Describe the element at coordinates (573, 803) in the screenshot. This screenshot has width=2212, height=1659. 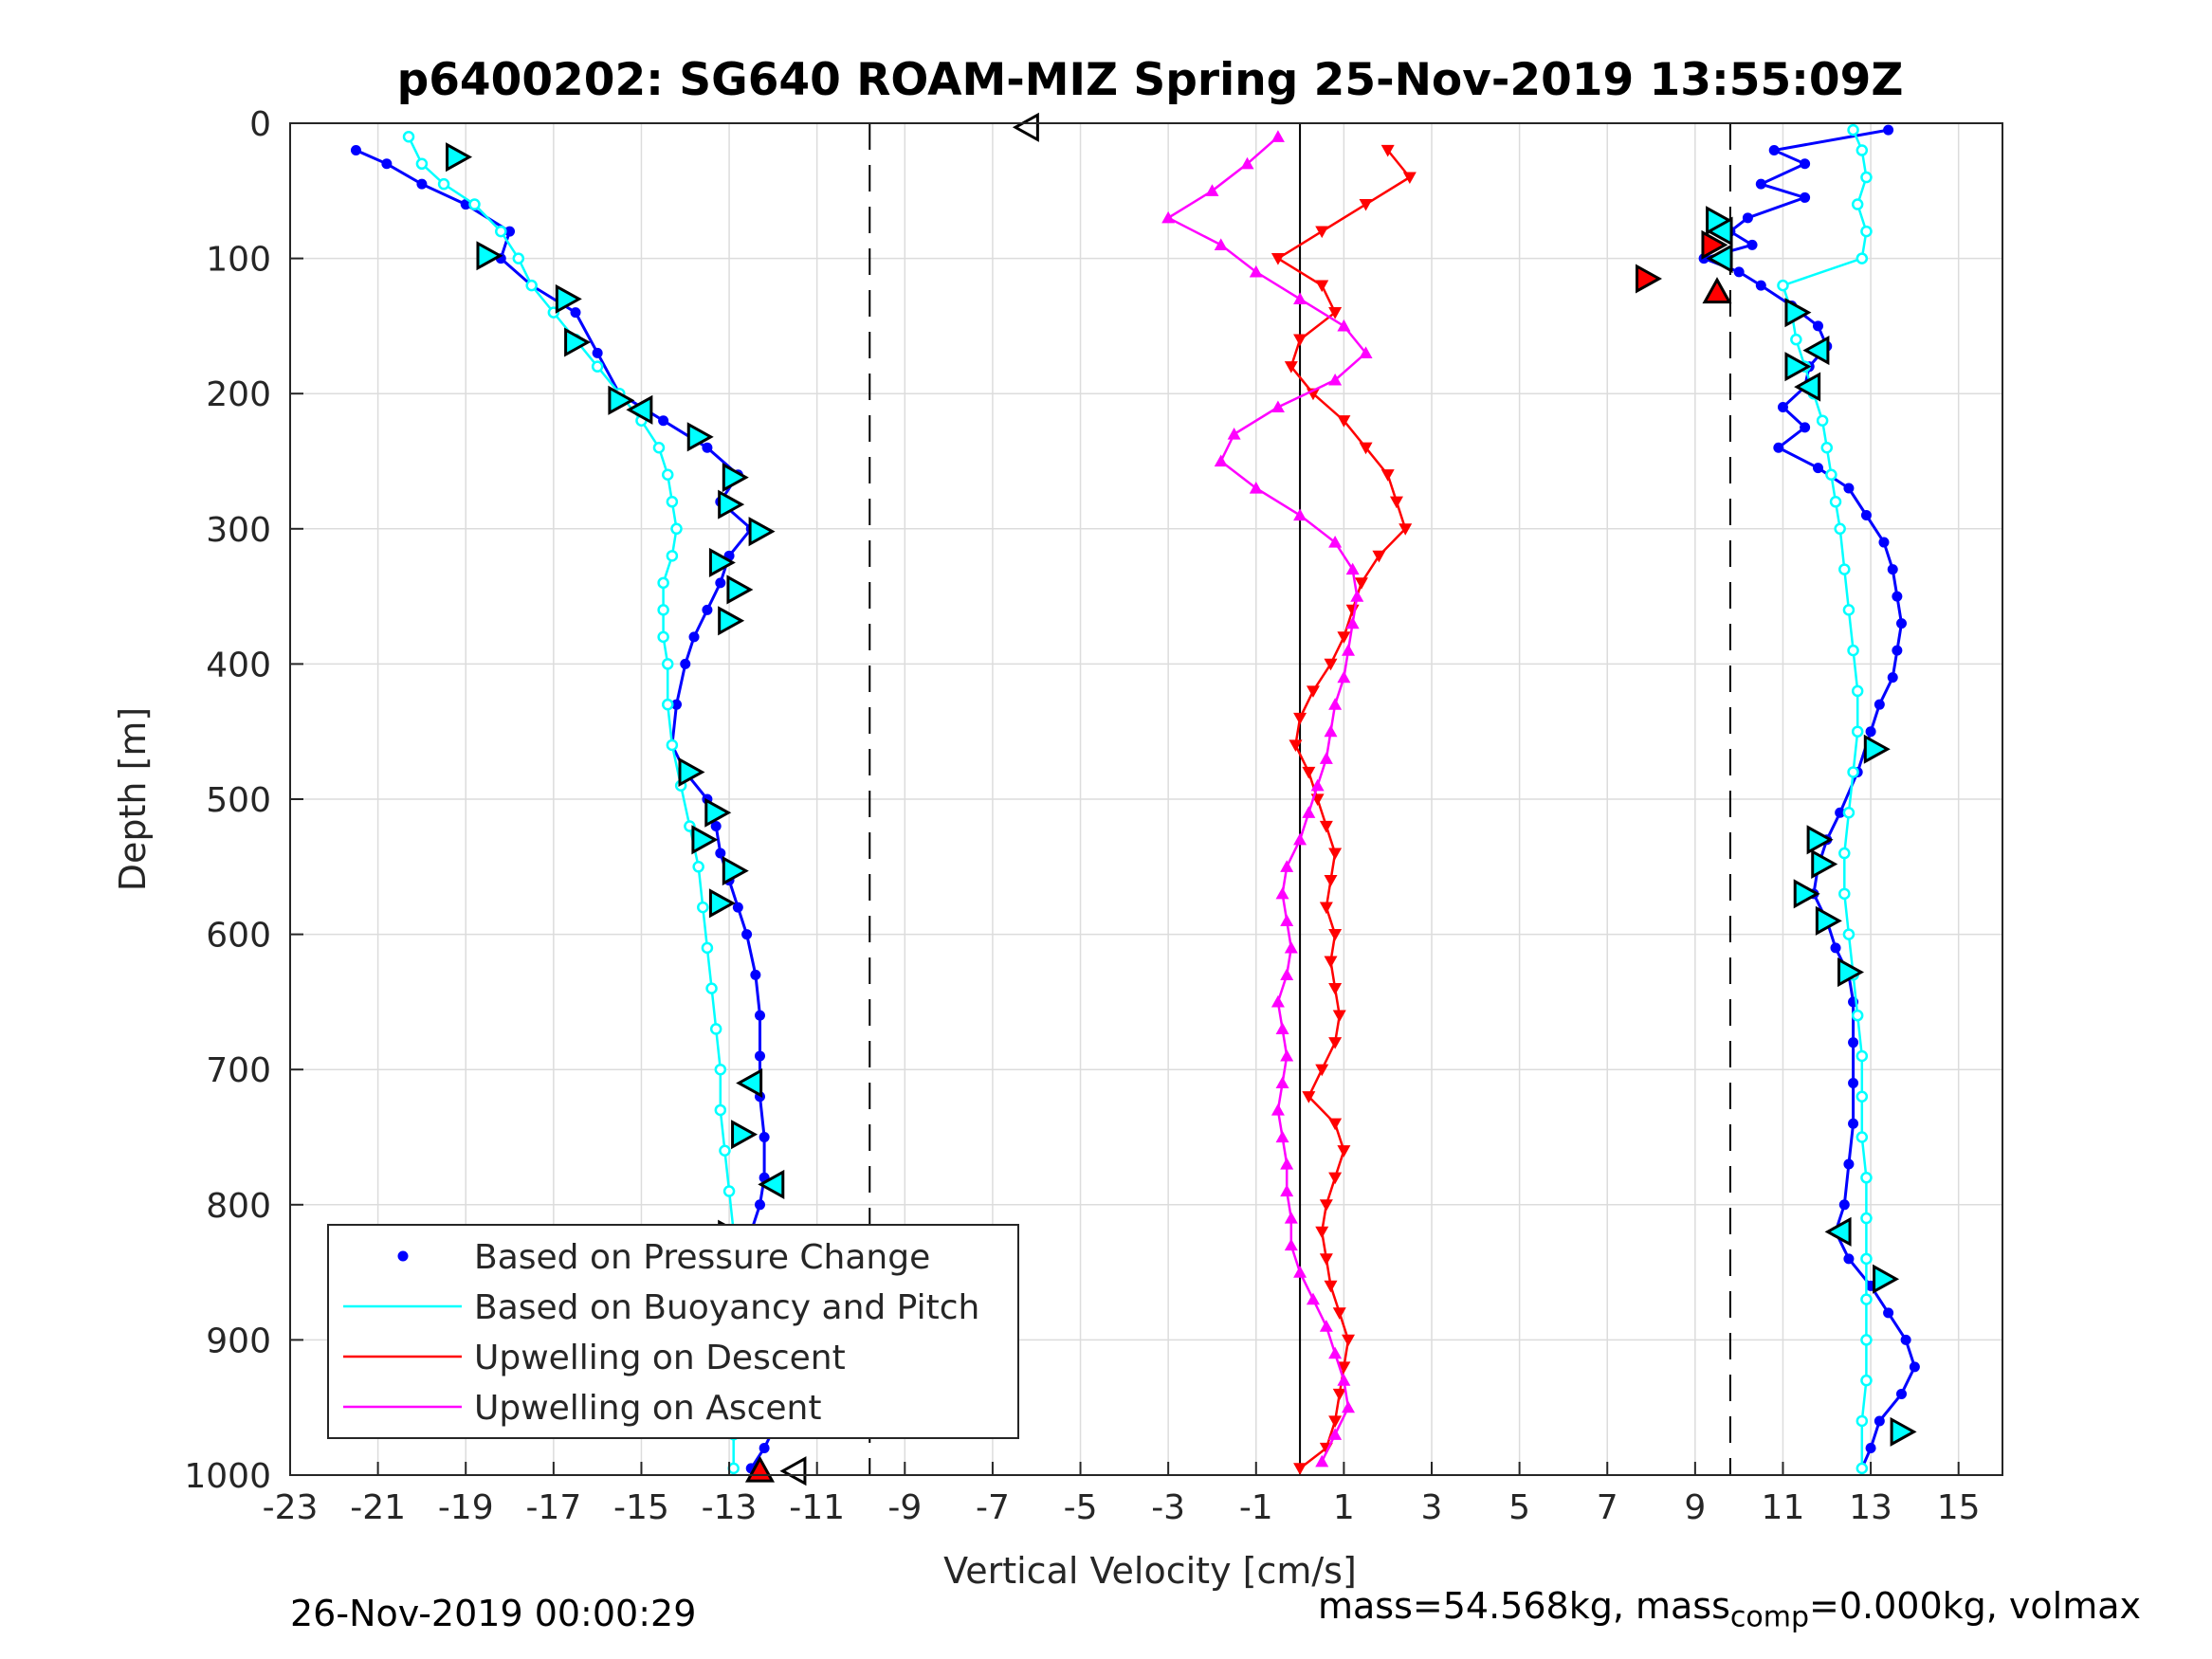
I see `series-based-on-buoyancy-and-pitch-descent` at that location.